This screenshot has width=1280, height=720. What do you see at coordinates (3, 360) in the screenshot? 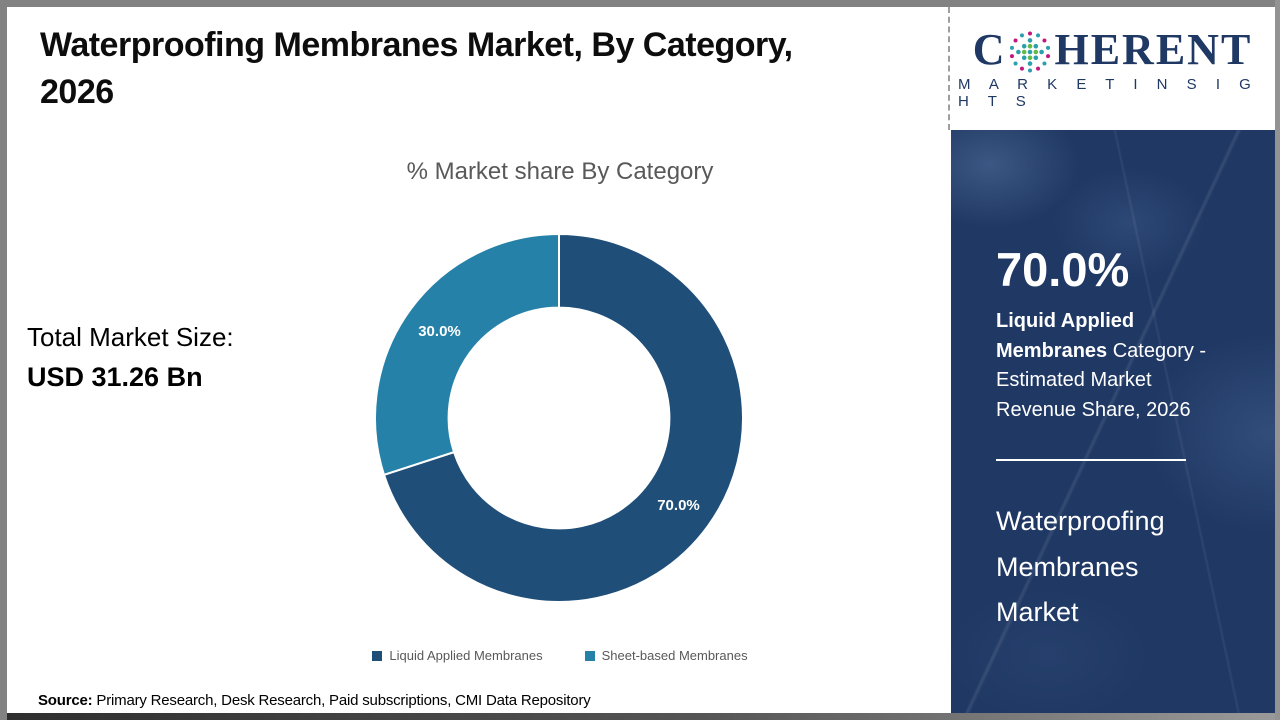
I see `frame-border-left` at bounding box center [3, 360].